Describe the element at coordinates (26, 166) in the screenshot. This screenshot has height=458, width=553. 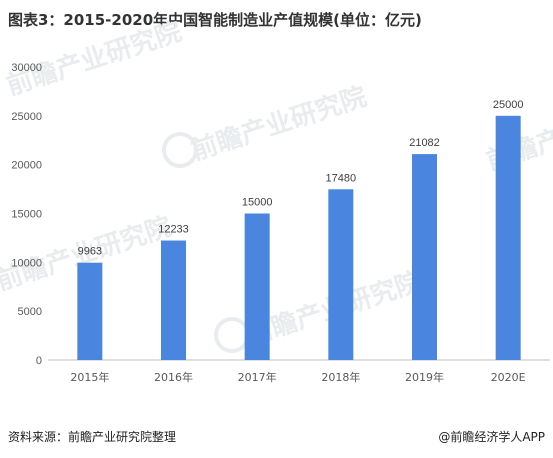
I see `y-tick-label: 20000` at that location.